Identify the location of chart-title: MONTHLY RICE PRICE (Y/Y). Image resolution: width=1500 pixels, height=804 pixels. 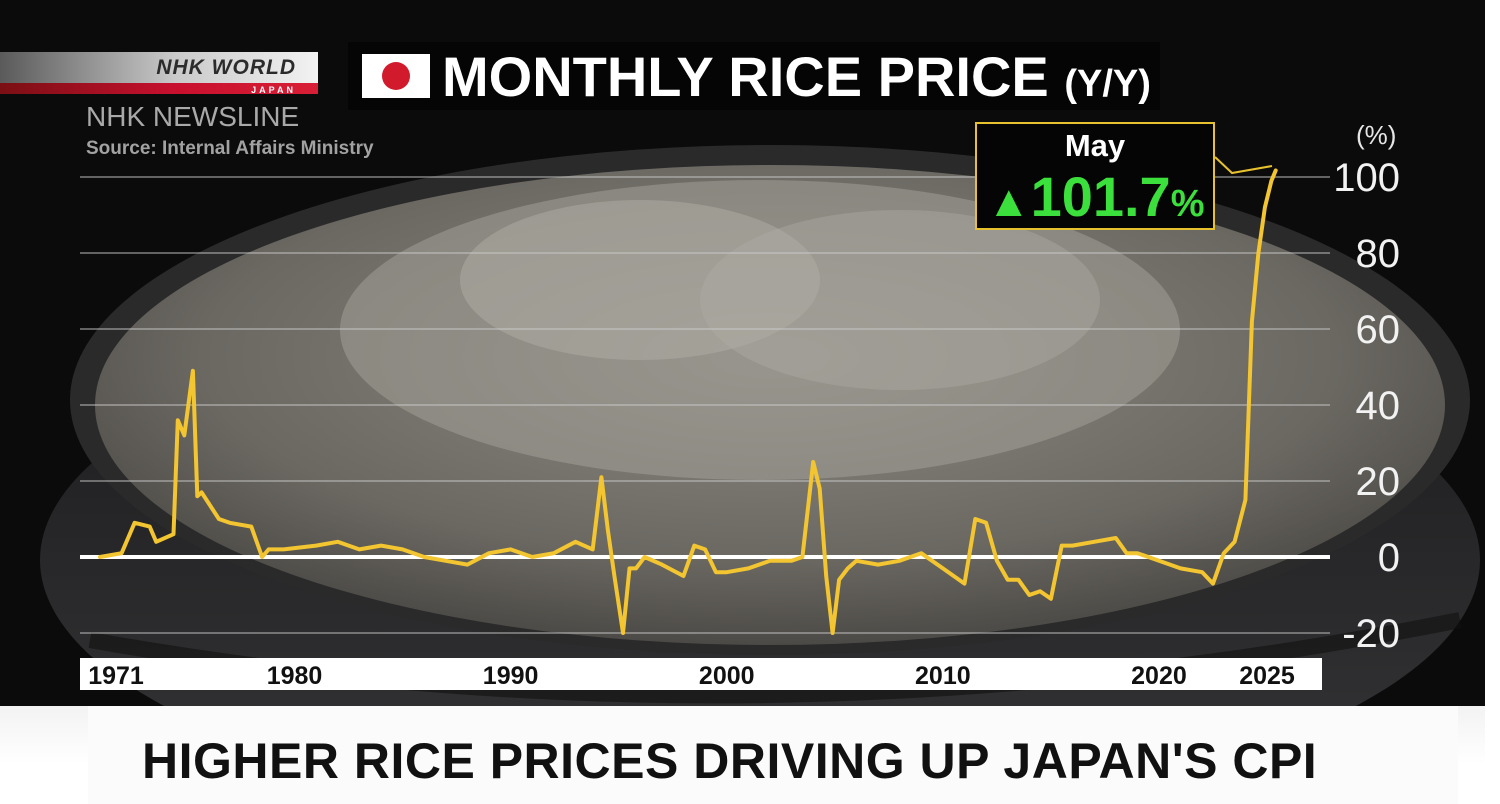
(796, 76).